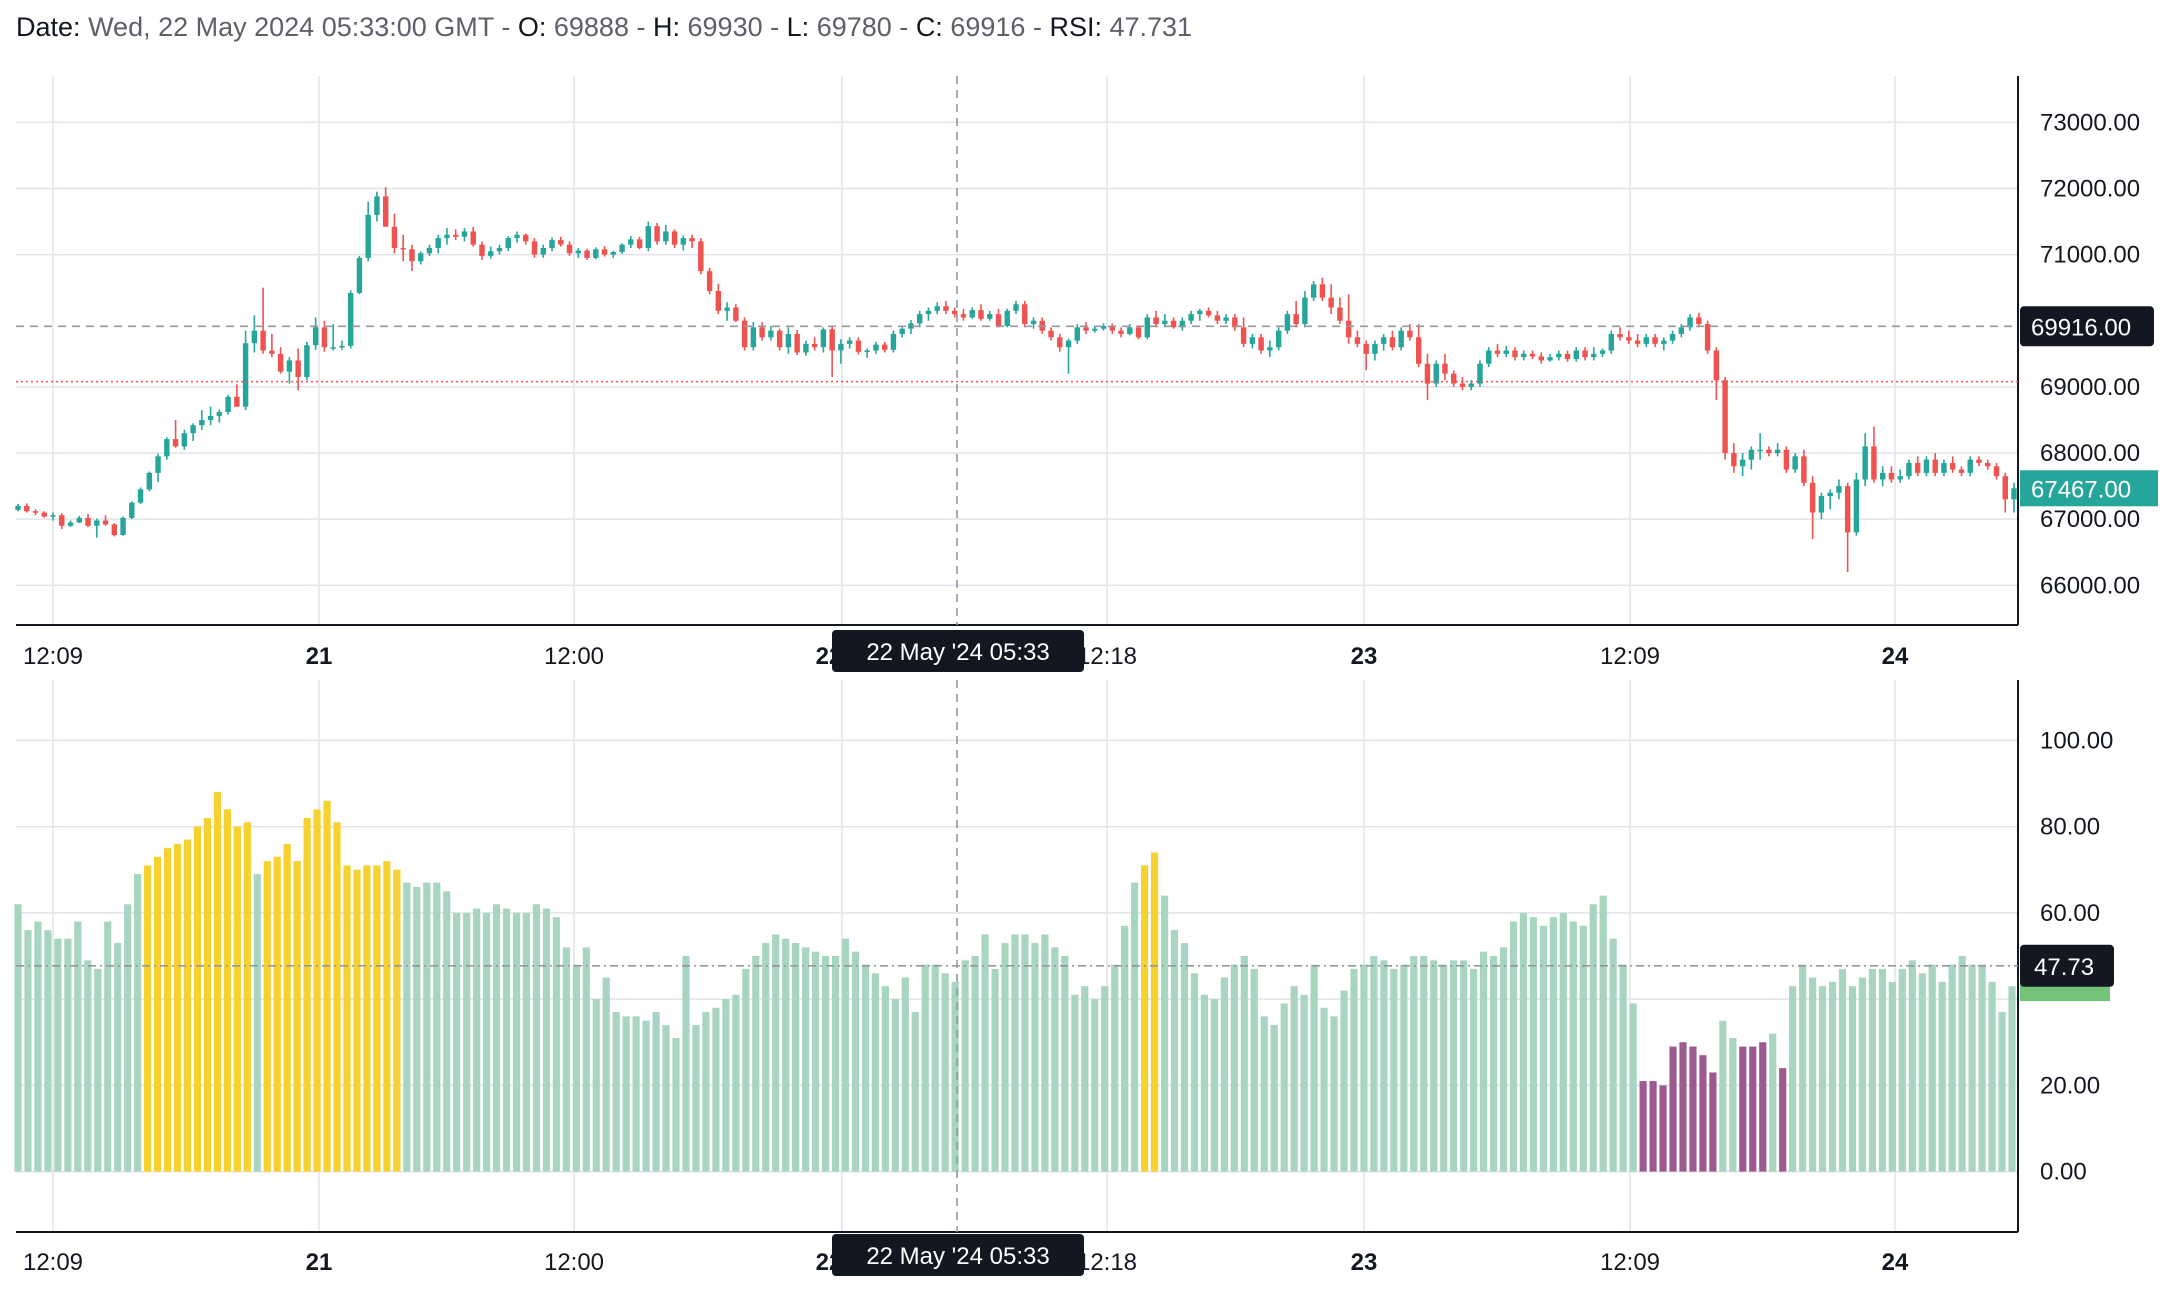  Describe the element at coordinates (2090, 387) in the screenshot. I see `price-axis-tick-label: 69000.00` at that location.